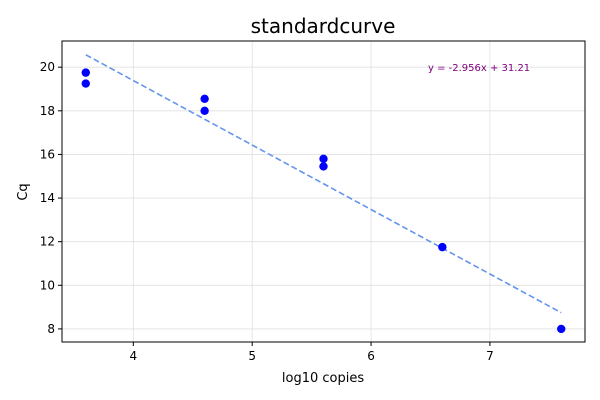  I want to click on y-tick-label: 18, so click(47, 111).